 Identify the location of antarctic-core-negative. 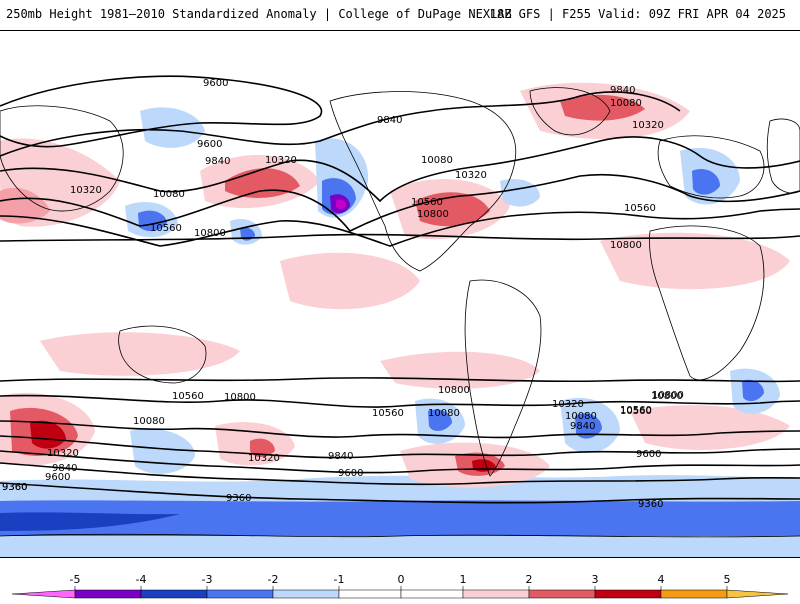
(90, 521).